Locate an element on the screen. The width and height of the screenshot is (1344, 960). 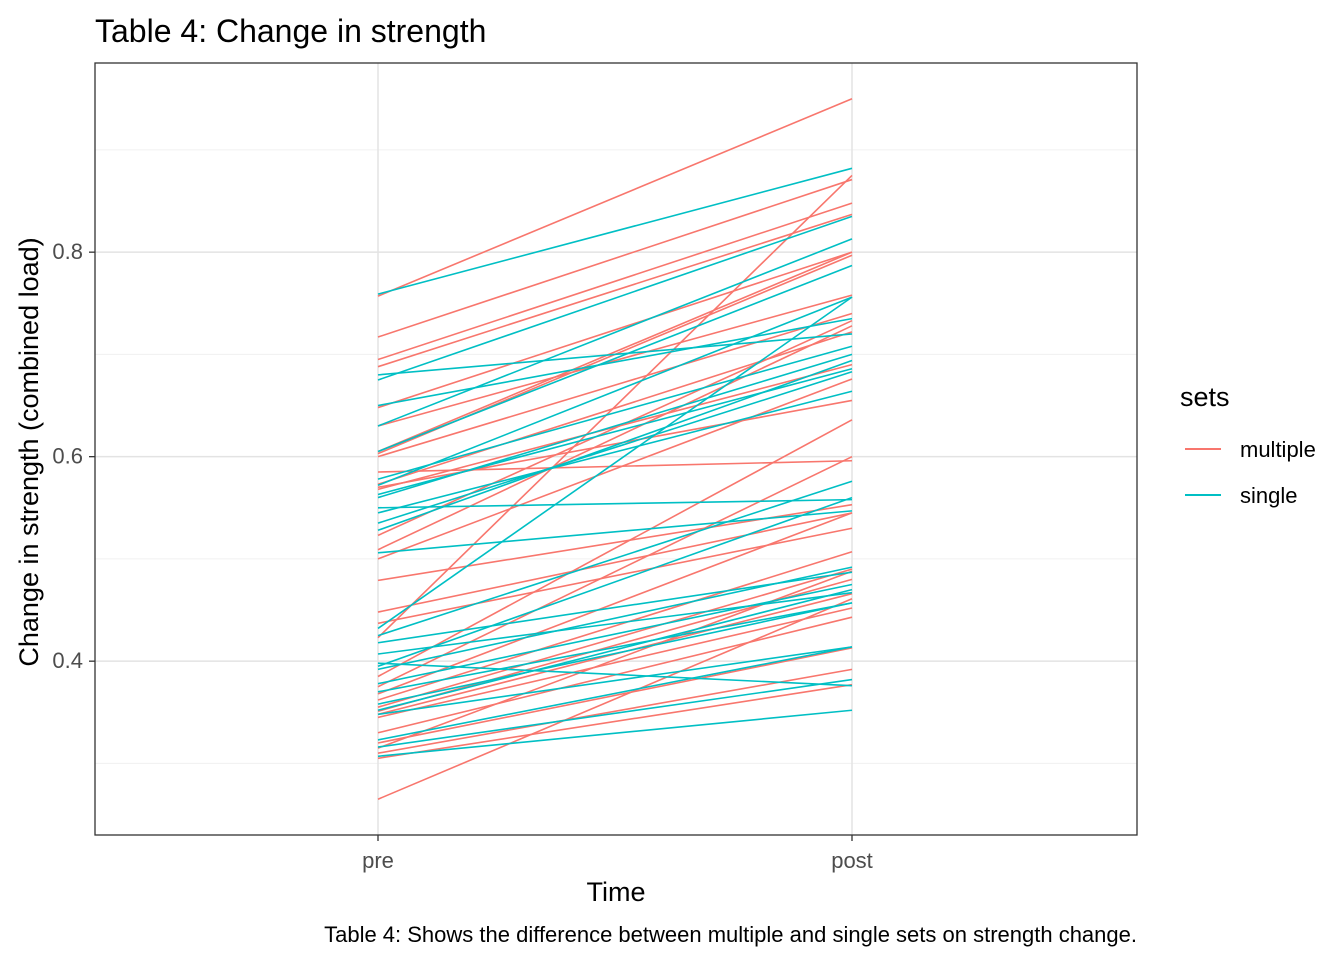
y-axis-ticks: 0.4 0.6 0.8 is located at coordinates (73, 456).